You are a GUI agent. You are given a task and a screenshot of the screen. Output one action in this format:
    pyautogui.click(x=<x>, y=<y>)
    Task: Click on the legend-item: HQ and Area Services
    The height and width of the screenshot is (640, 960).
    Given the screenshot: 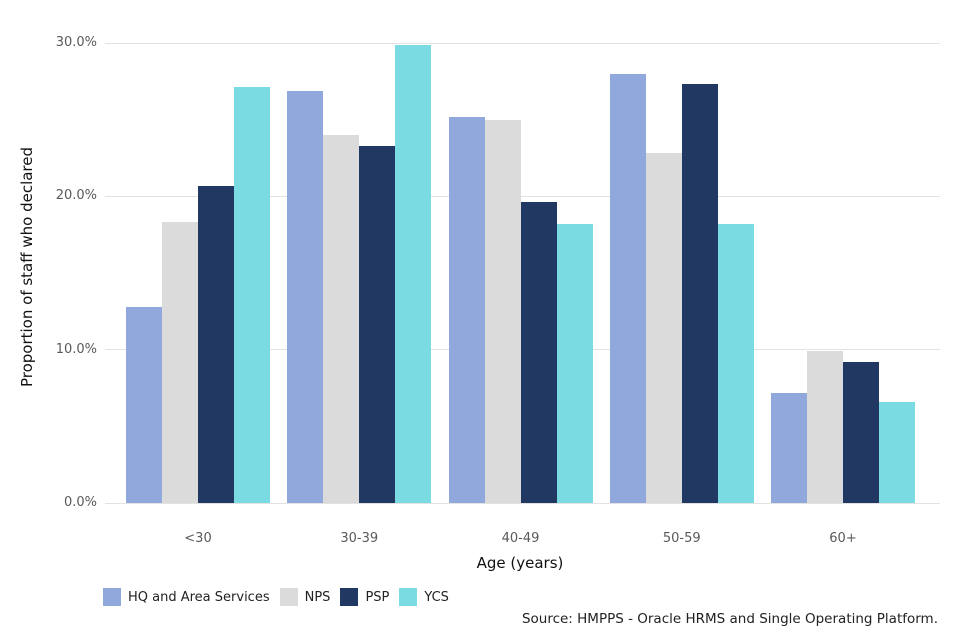 What is the action you would take?
    pyautogui.click(x=186, y=597)
    